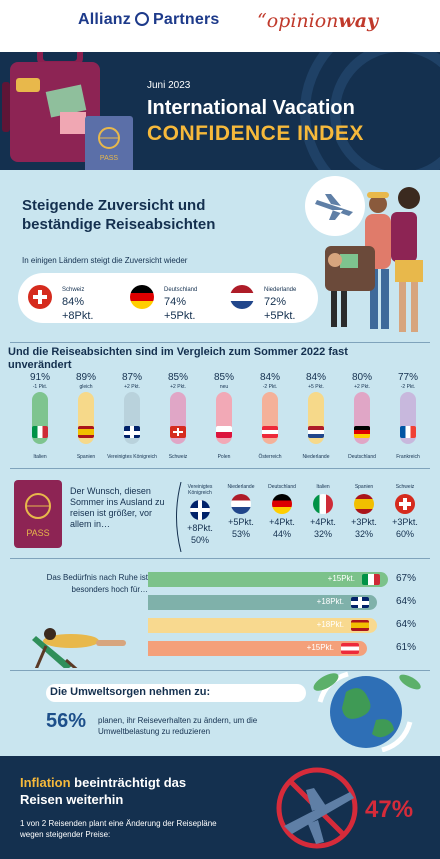 This screenshot has width=440, height=859. Describe the element at coordinates (404, 534) in the screenshot. I see `abroad-percent: 60%` at that location.